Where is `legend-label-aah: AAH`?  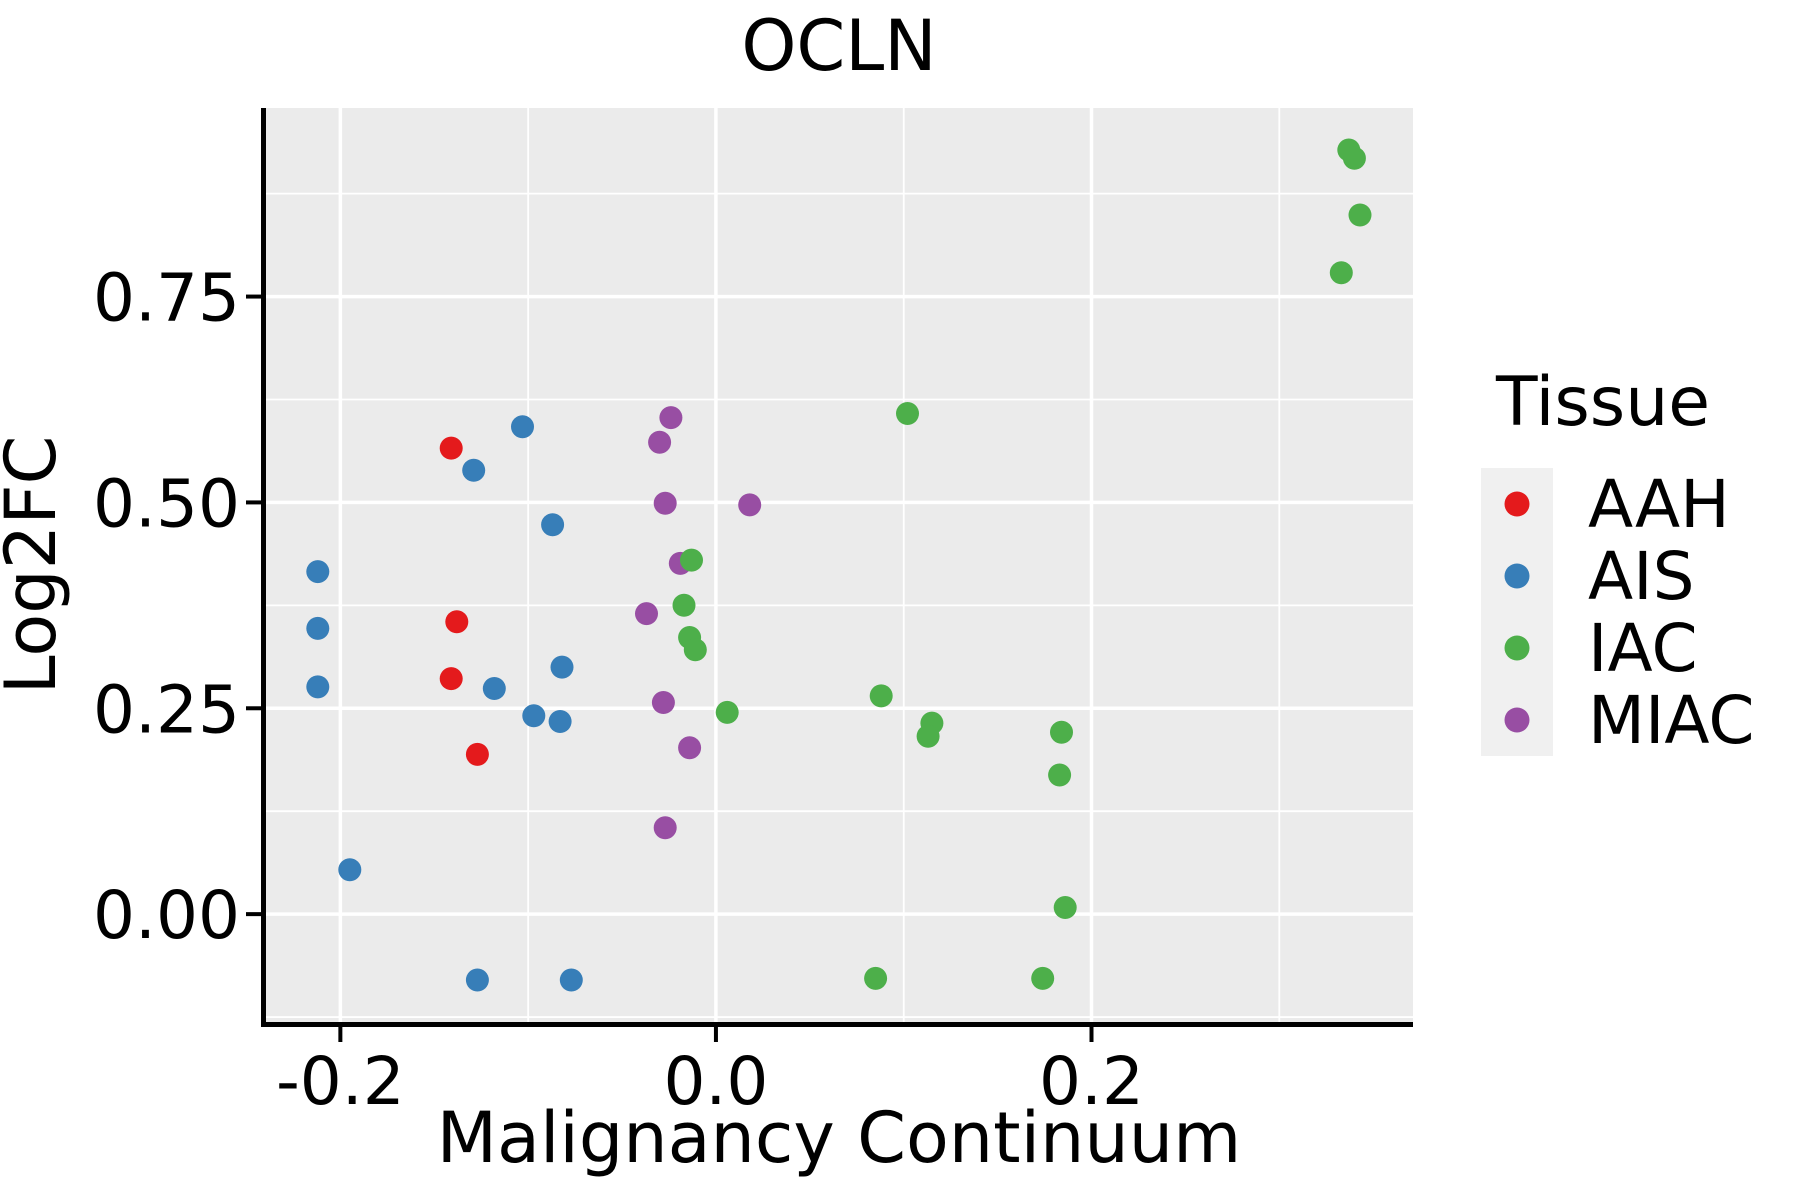
legend-label-aah: AAH is located at coordinates (1659, 504).